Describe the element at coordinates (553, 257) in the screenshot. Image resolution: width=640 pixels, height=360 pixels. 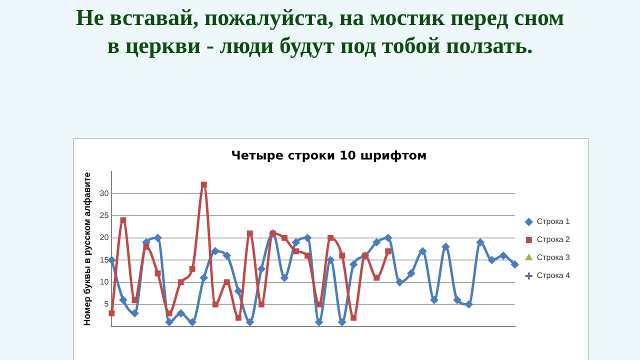
I see `legend-label: Строка 3` at that location.